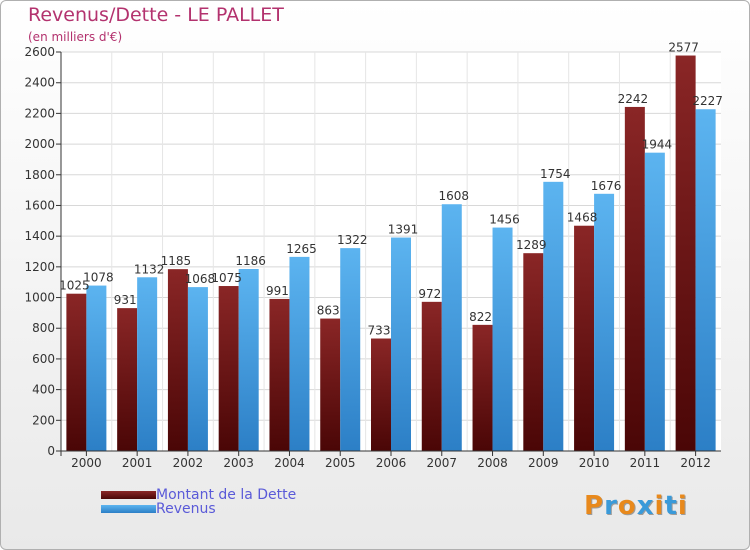 The image size is (750, 550). Describe the element at coordinates (98, 278) in the screenshot. I see `data-label-revenue: 1078` at that location.